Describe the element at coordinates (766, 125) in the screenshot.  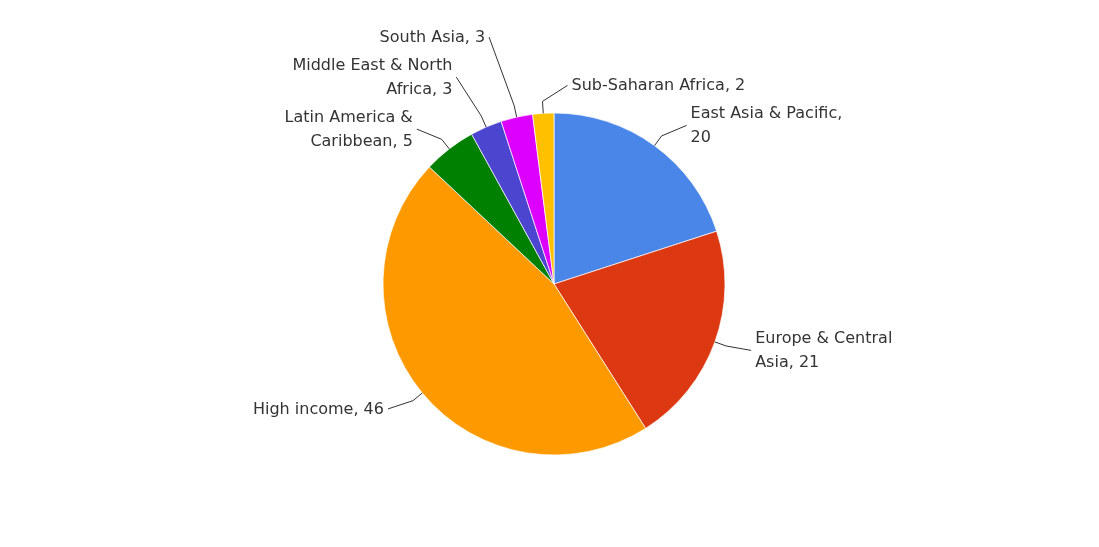
I see `slice-label: East Asia & Pacific, 20` at that location.